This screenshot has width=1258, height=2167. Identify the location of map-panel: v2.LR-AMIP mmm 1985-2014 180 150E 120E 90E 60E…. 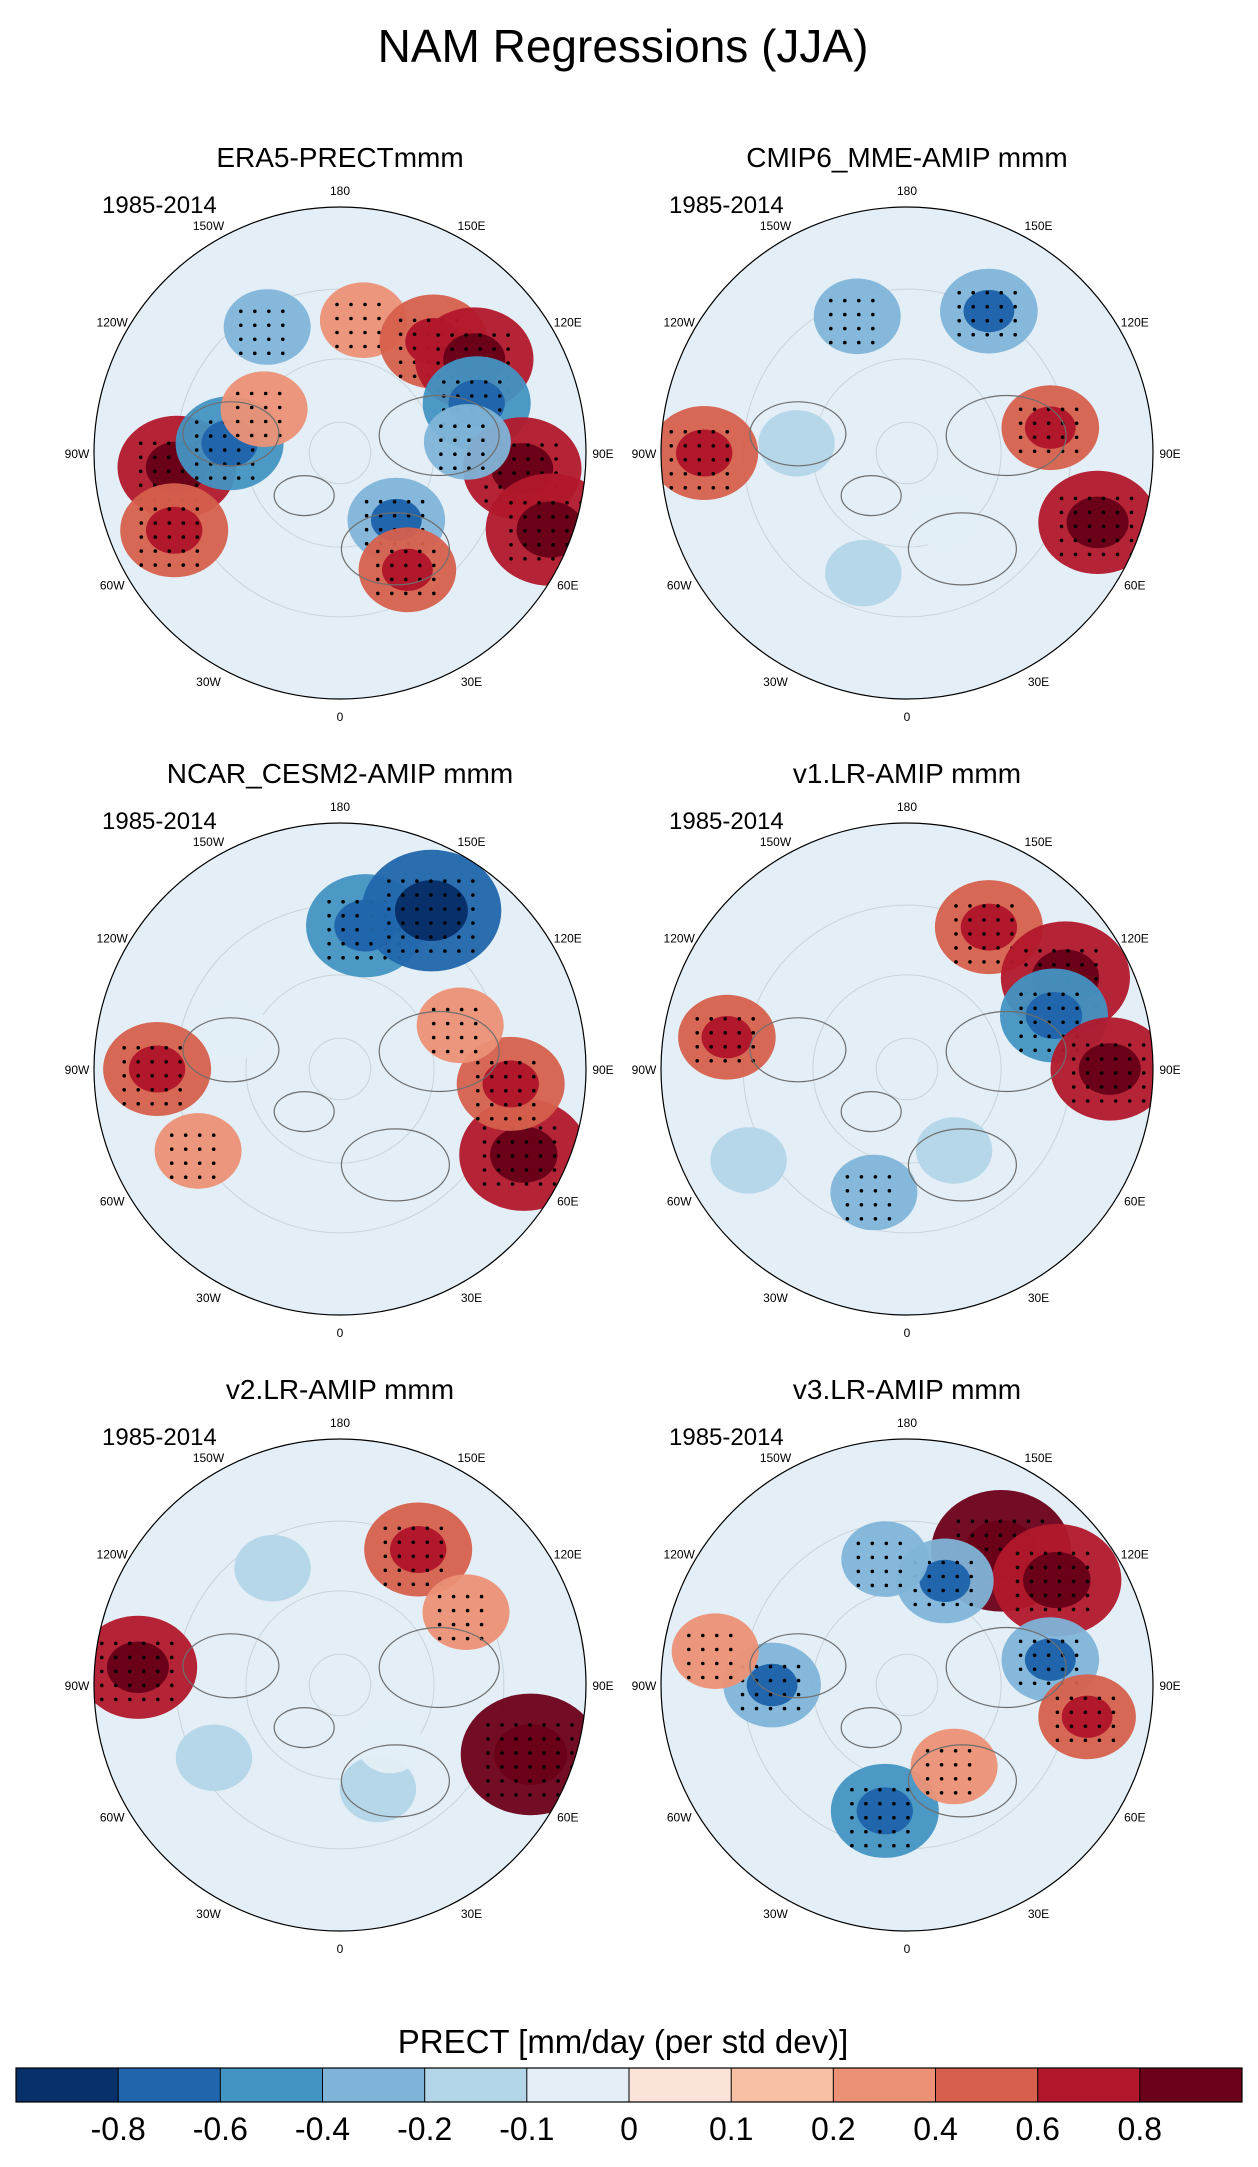
(339, 1665).